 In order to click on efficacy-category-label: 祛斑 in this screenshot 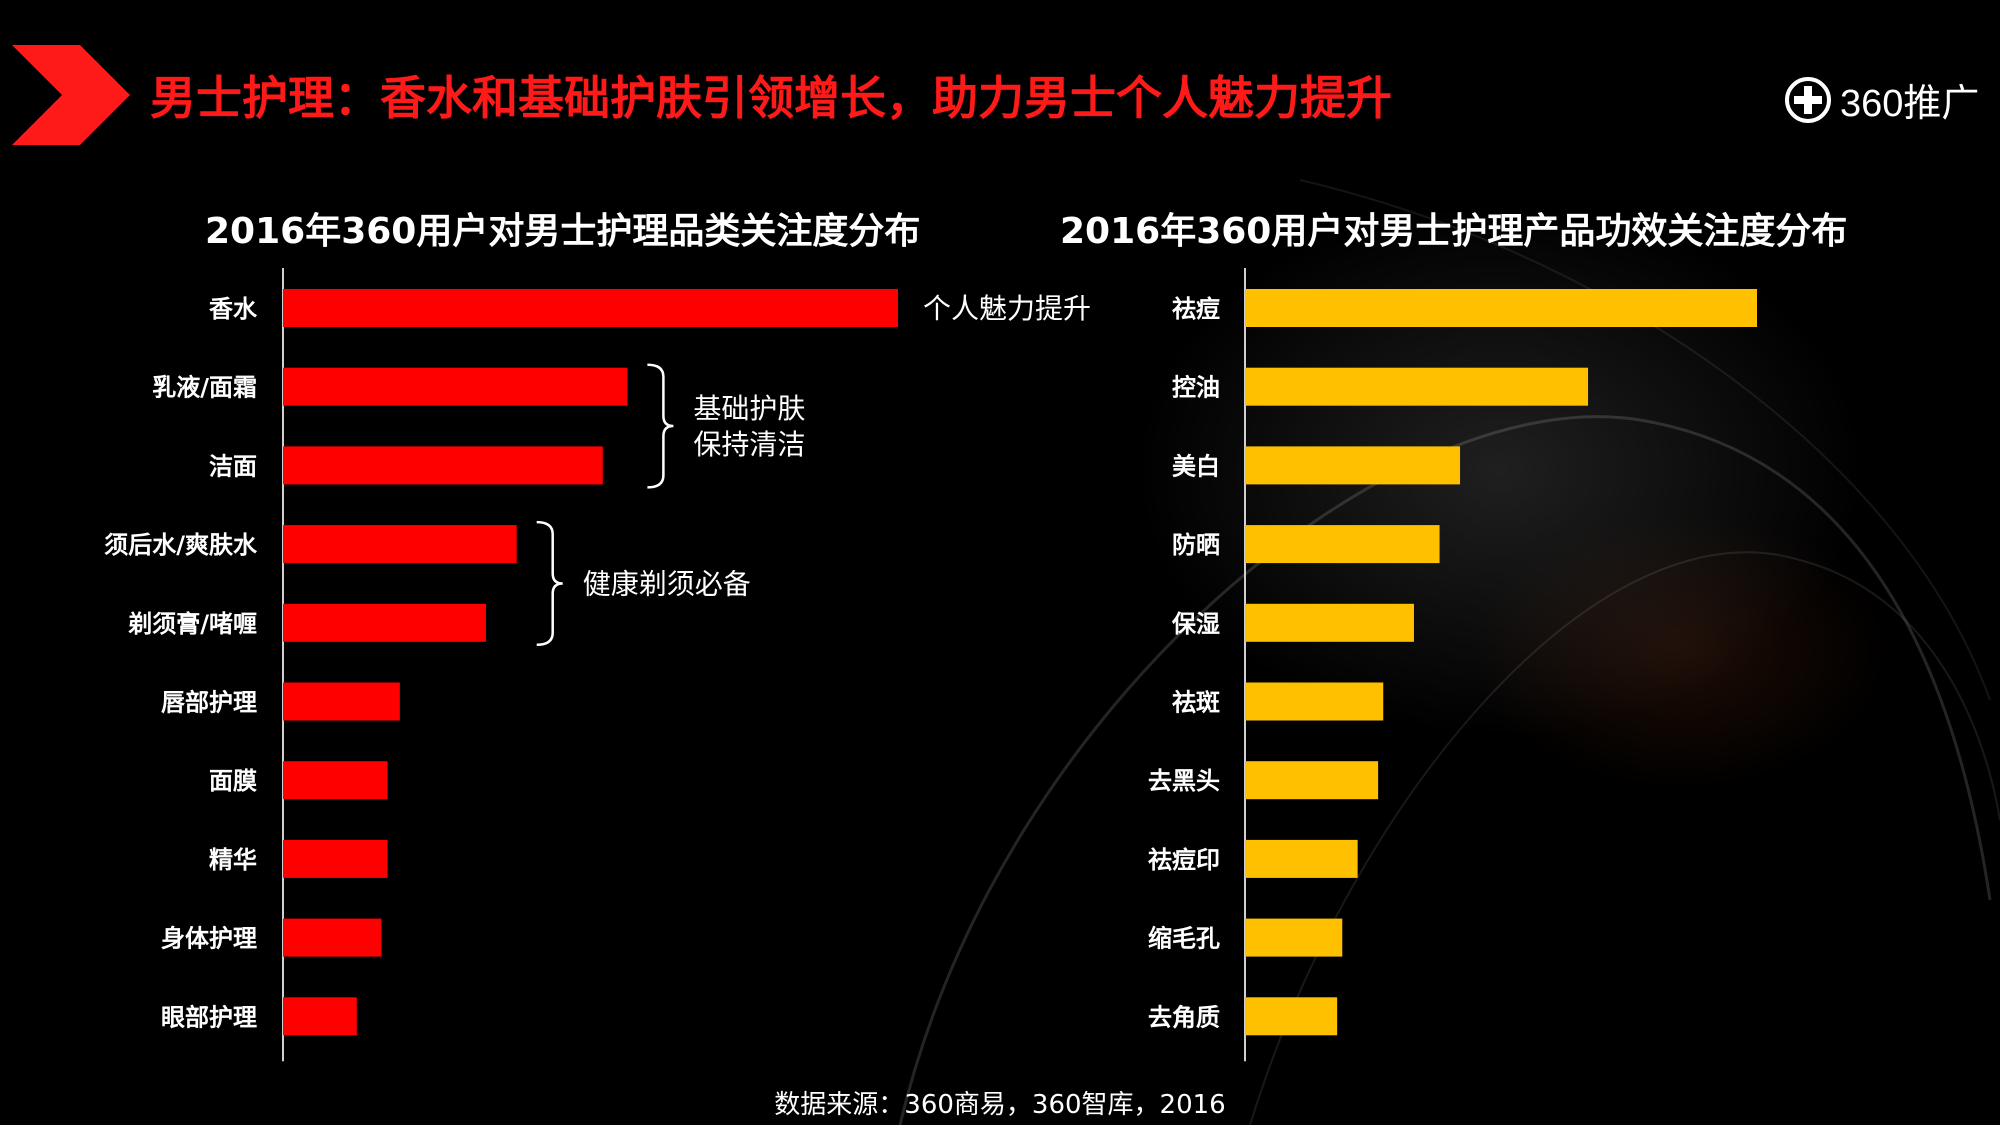, I will do `click(1196, 703)`.